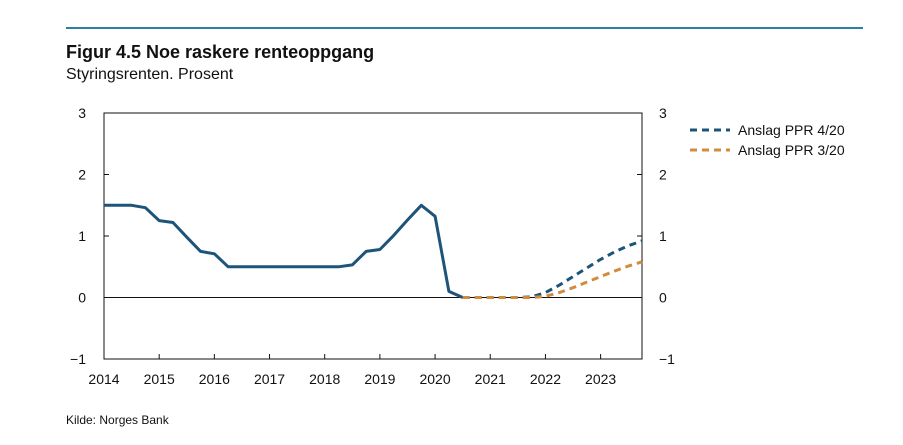  What do you see at coordinates (82, 113) in the screenshot?
I see `y-tick-label-left: 3` at bounding box center [82, 113].